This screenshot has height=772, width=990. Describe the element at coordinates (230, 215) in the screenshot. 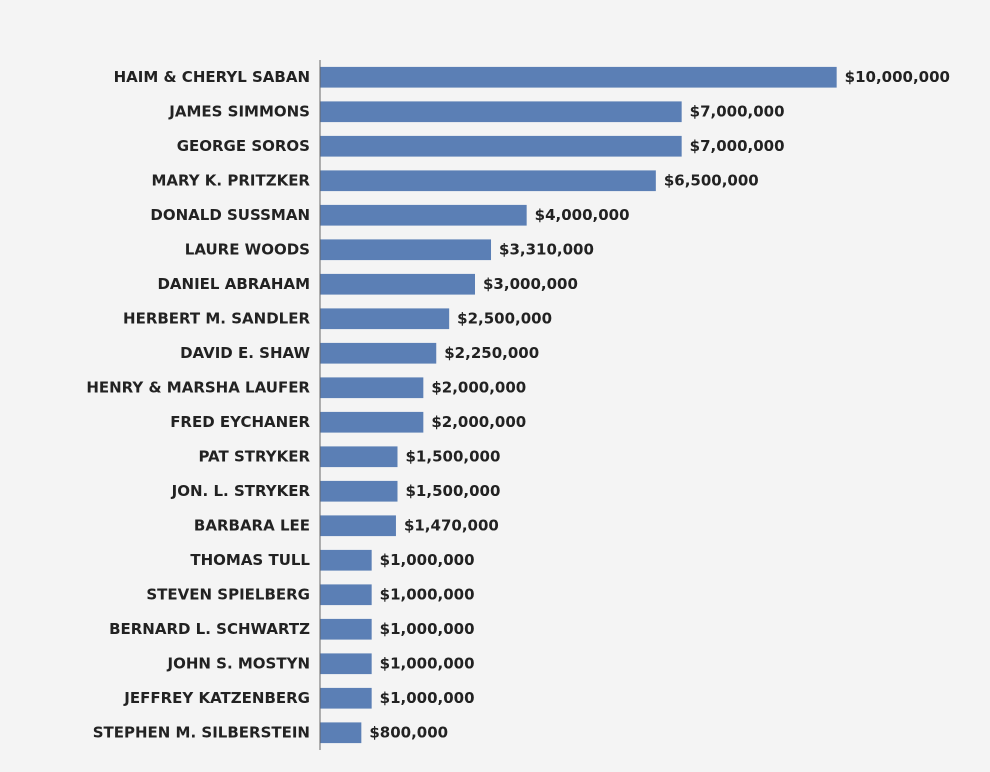

I see `y-tick-label: DONALD SUSSMAN` at that location.